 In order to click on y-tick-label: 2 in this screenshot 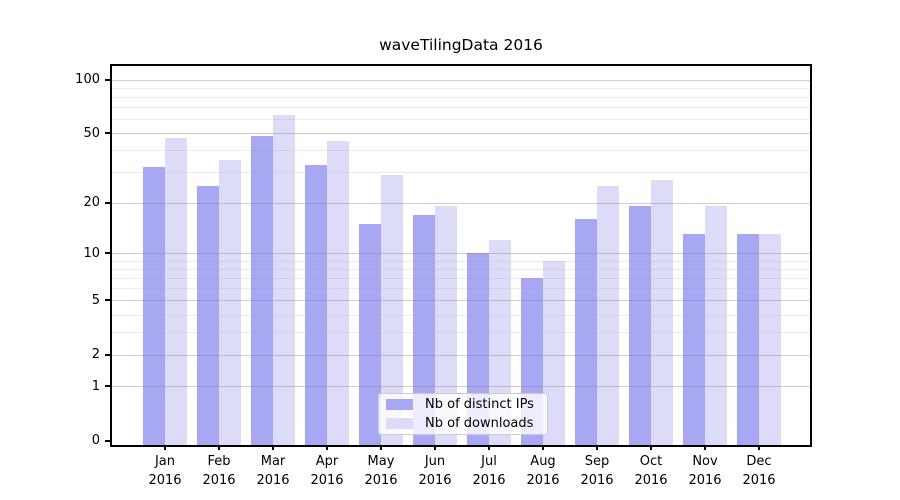, I will do `click(95, 355)`.